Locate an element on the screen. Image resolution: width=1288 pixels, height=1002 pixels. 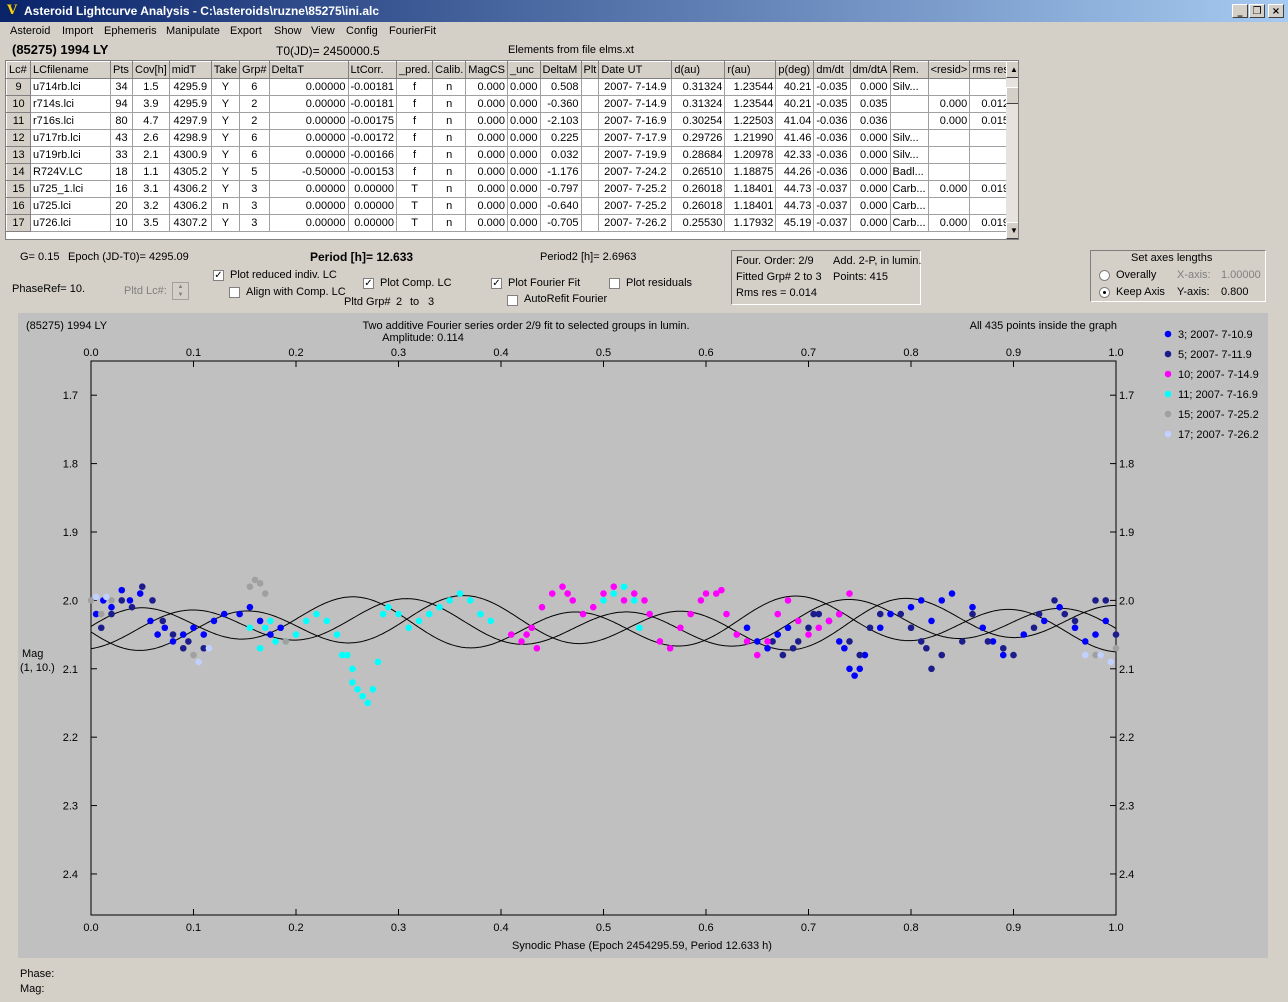
cell-dmdta: 0.036 is located at coordinates (870, 121).